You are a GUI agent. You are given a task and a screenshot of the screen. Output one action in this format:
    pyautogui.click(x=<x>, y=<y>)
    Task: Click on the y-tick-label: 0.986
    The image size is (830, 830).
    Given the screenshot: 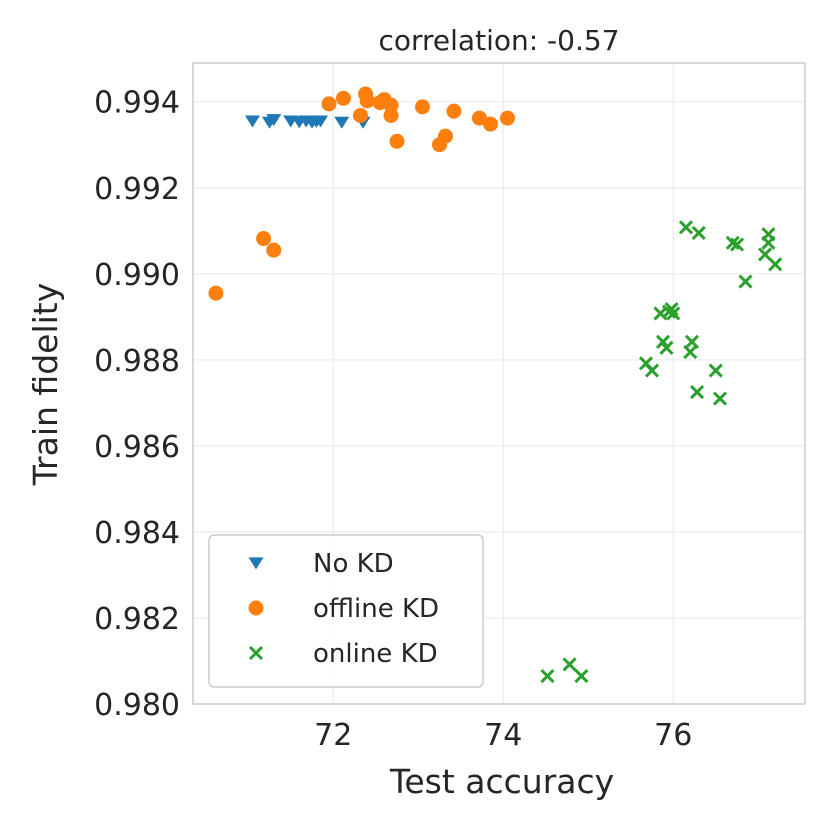 What is the action you would take?
    pyautogui.click(x=137, y=447)
    